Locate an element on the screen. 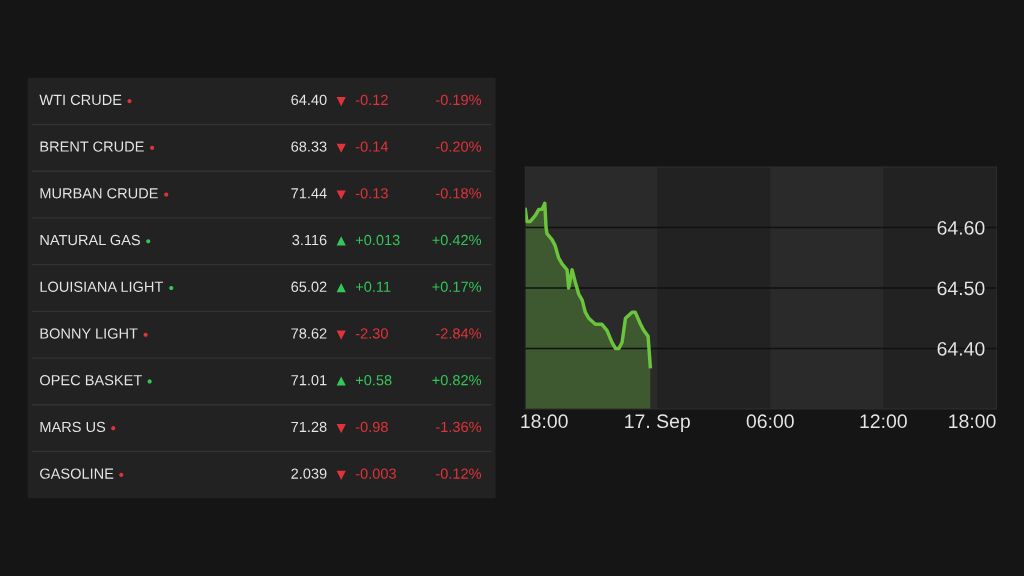 This screenshot has width=1024, height=576. y-tick-label: 64.50 is located at coordinates (961, 288).